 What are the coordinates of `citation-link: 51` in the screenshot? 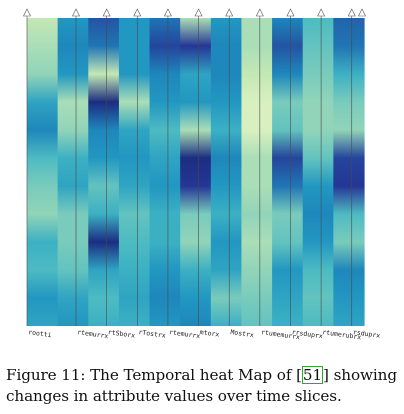 It's located at (312, 375).